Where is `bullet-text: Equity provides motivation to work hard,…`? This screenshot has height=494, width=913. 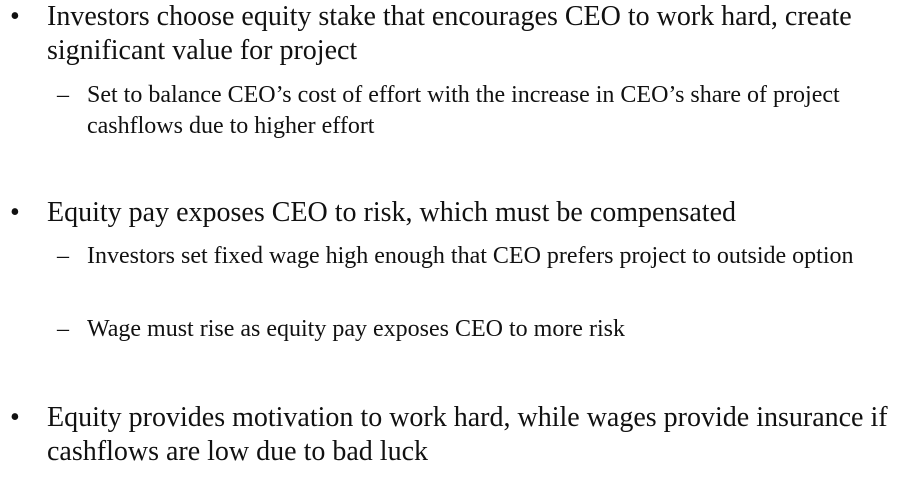
bullet-text: Equity provides motivation to work hard,… is located at coordinates (467, 434).